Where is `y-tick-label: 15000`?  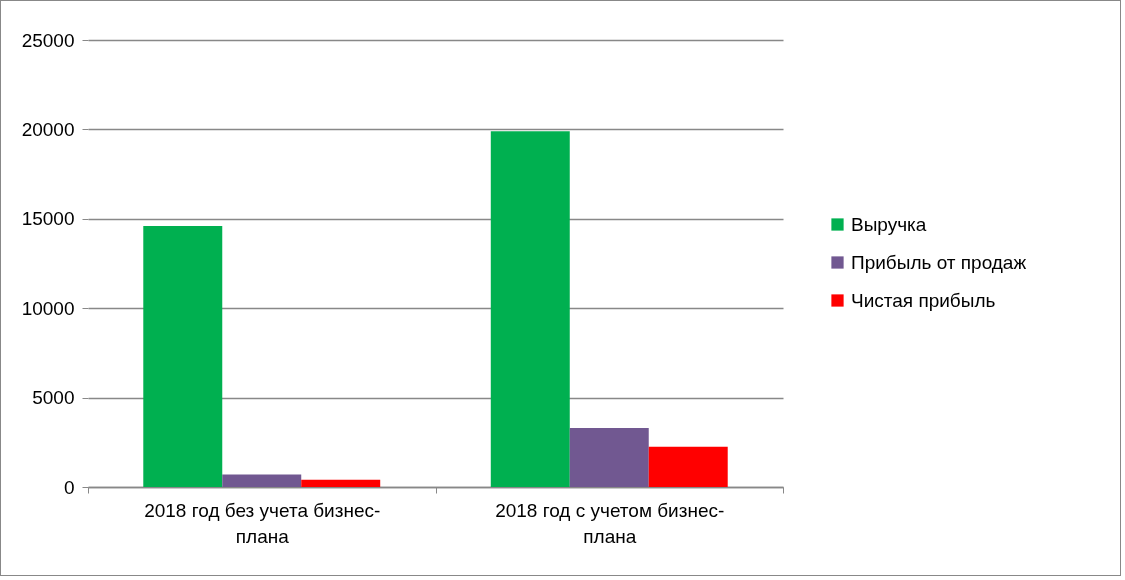 y-tick-label: 15000 is located at coordinates (48, 219).